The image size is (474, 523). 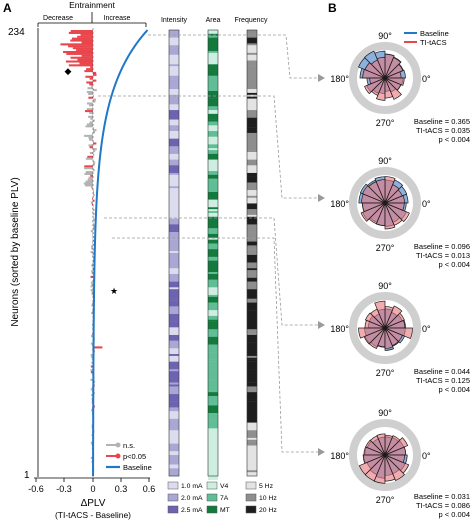 What do you see at coordinates (92, 479) in the screenshot?
I see `x-axis` at bounding box center [92, 479].